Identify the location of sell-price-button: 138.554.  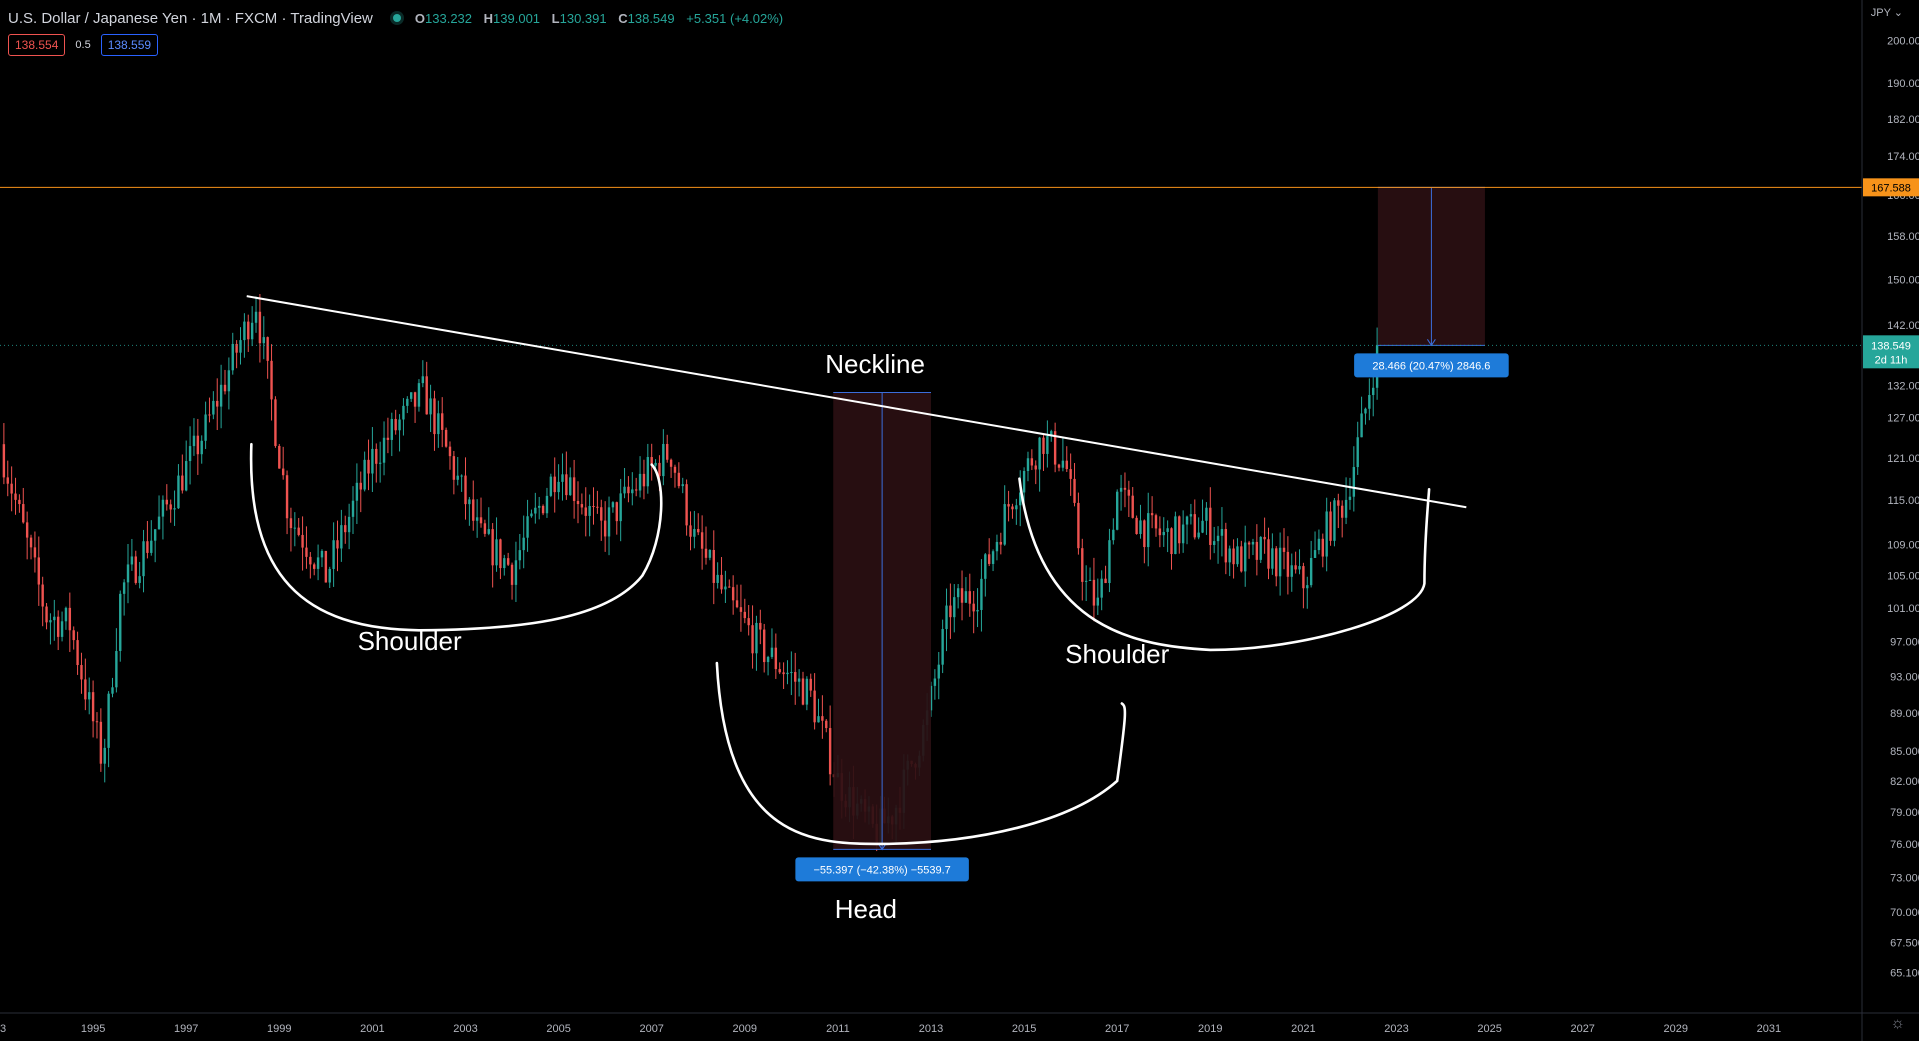
(37, 45).